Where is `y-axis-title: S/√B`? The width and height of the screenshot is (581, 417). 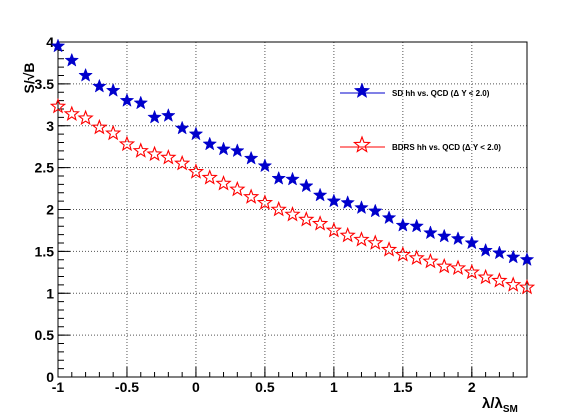
y-axis-title: S/√B is located at coordinates (29, 77).